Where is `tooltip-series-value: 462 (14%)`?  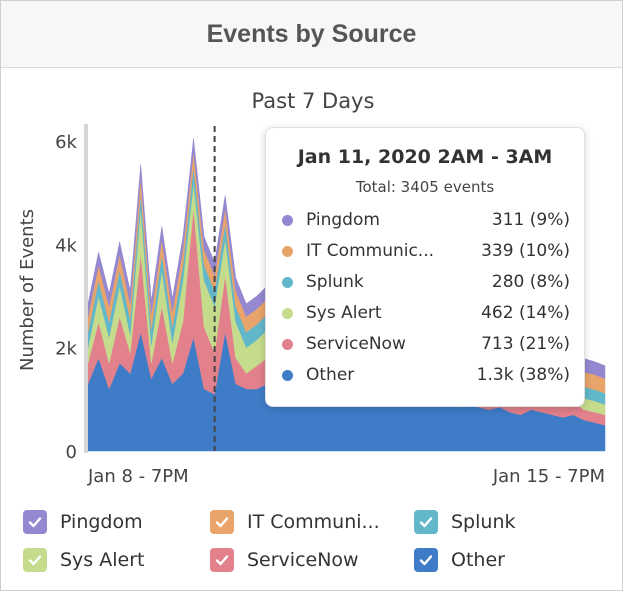 tooltip-series-value: 462 (14%) is located at coordinates (525, 313).